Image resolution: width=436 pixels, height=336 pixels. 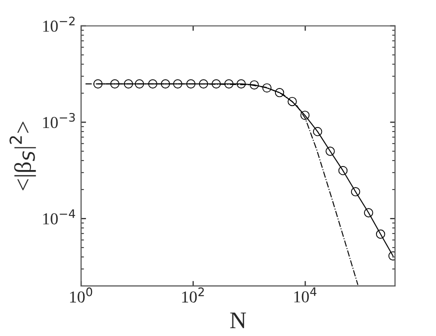 I want to click on x-tick-label: 10$^{0}$, so click(x=81, y=295).